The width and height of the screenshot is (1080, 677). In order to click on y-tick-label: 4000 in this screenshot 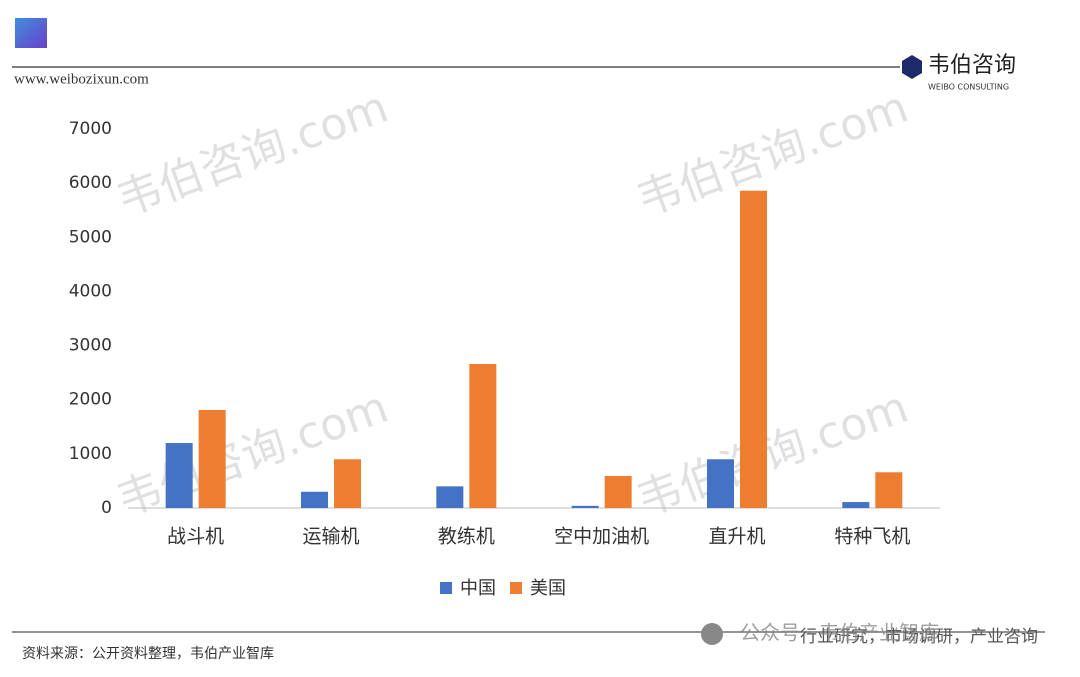, I will do `click(90, 291)`.